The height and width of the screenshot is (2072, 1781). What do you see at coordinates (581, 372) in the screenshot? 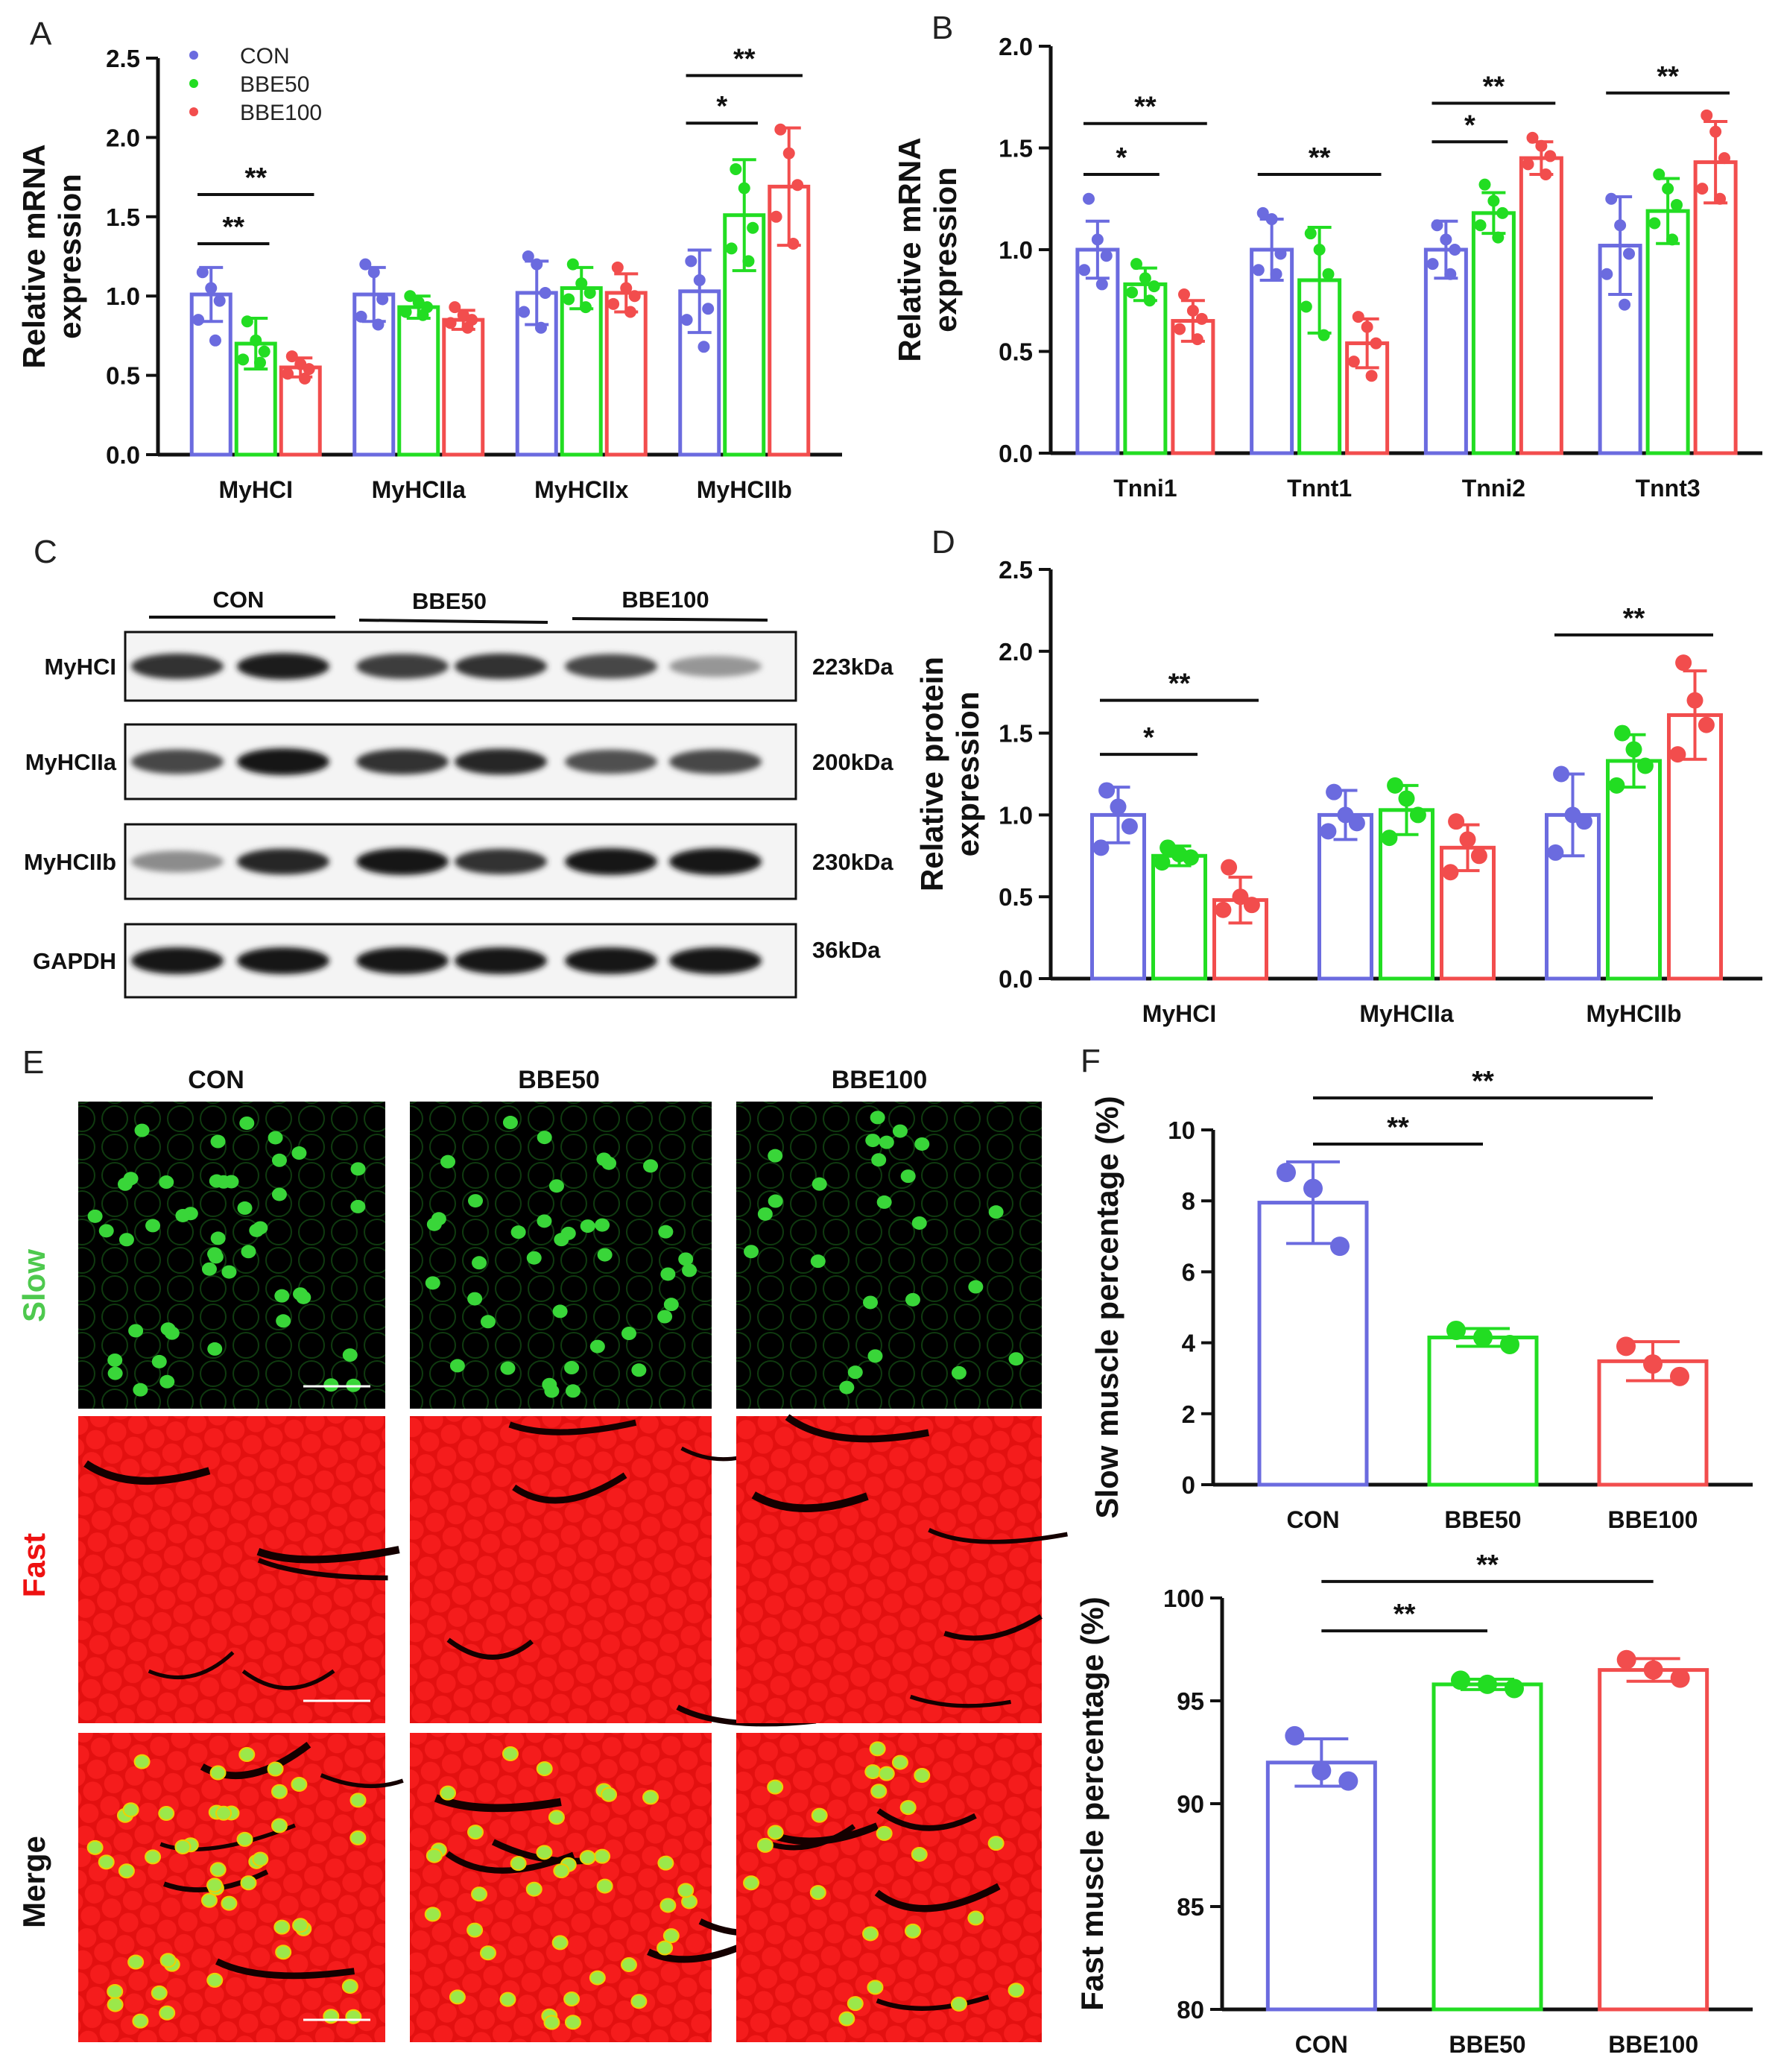
I see `chart-a-bar-bbe50` at bounding box center [581, 372].